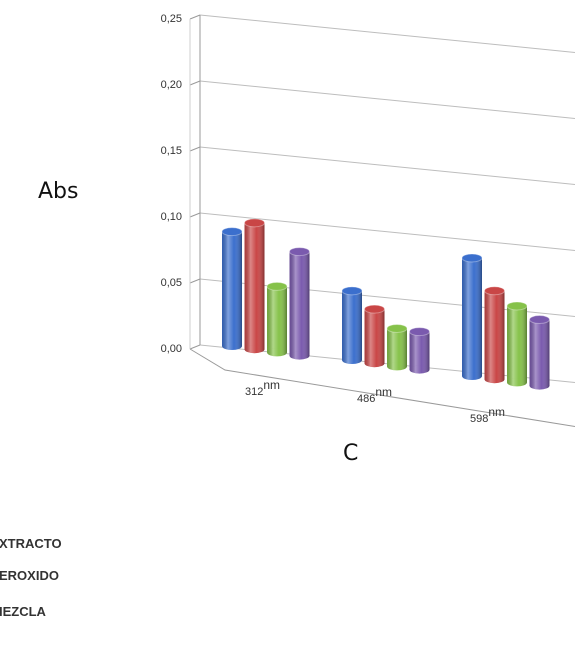 The height and width of the screenshot is (664, 575). I want to click on legend-entry: EROXIDO, so click(29, 575).